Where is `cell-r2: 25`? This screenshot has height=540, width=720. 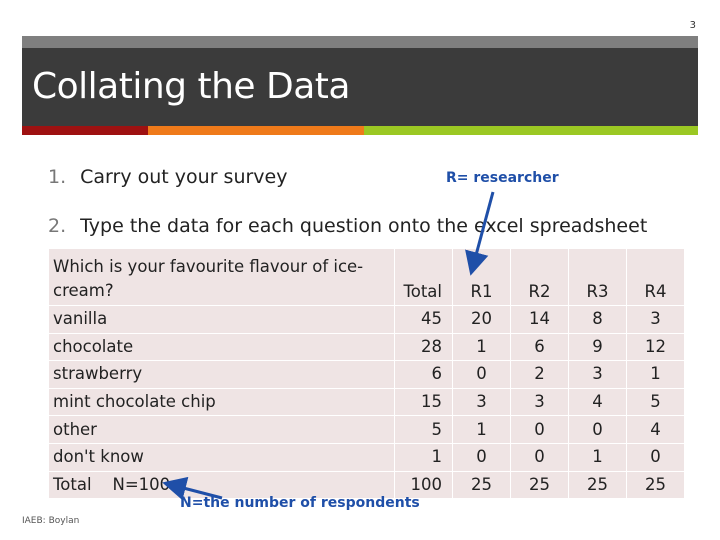
cell-r2: 25 is located at coordinates (539, 485).